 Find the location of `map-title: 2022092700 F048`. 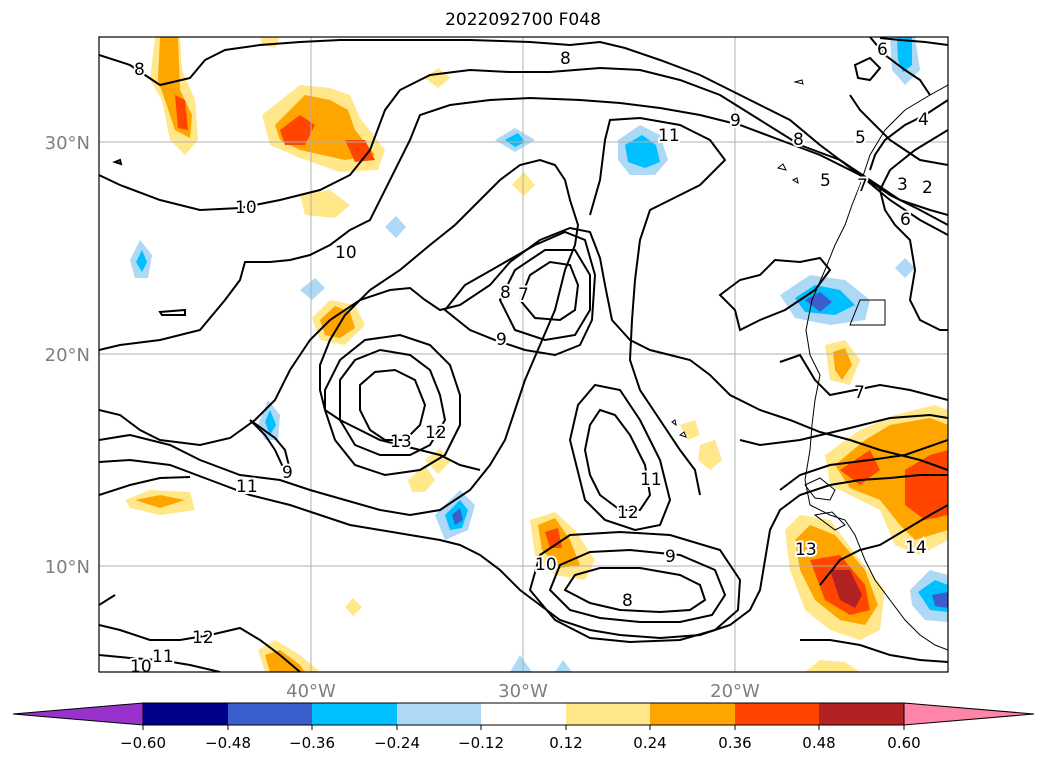

map-title: 2022092700 F048 is located at coordinates (523, 20).